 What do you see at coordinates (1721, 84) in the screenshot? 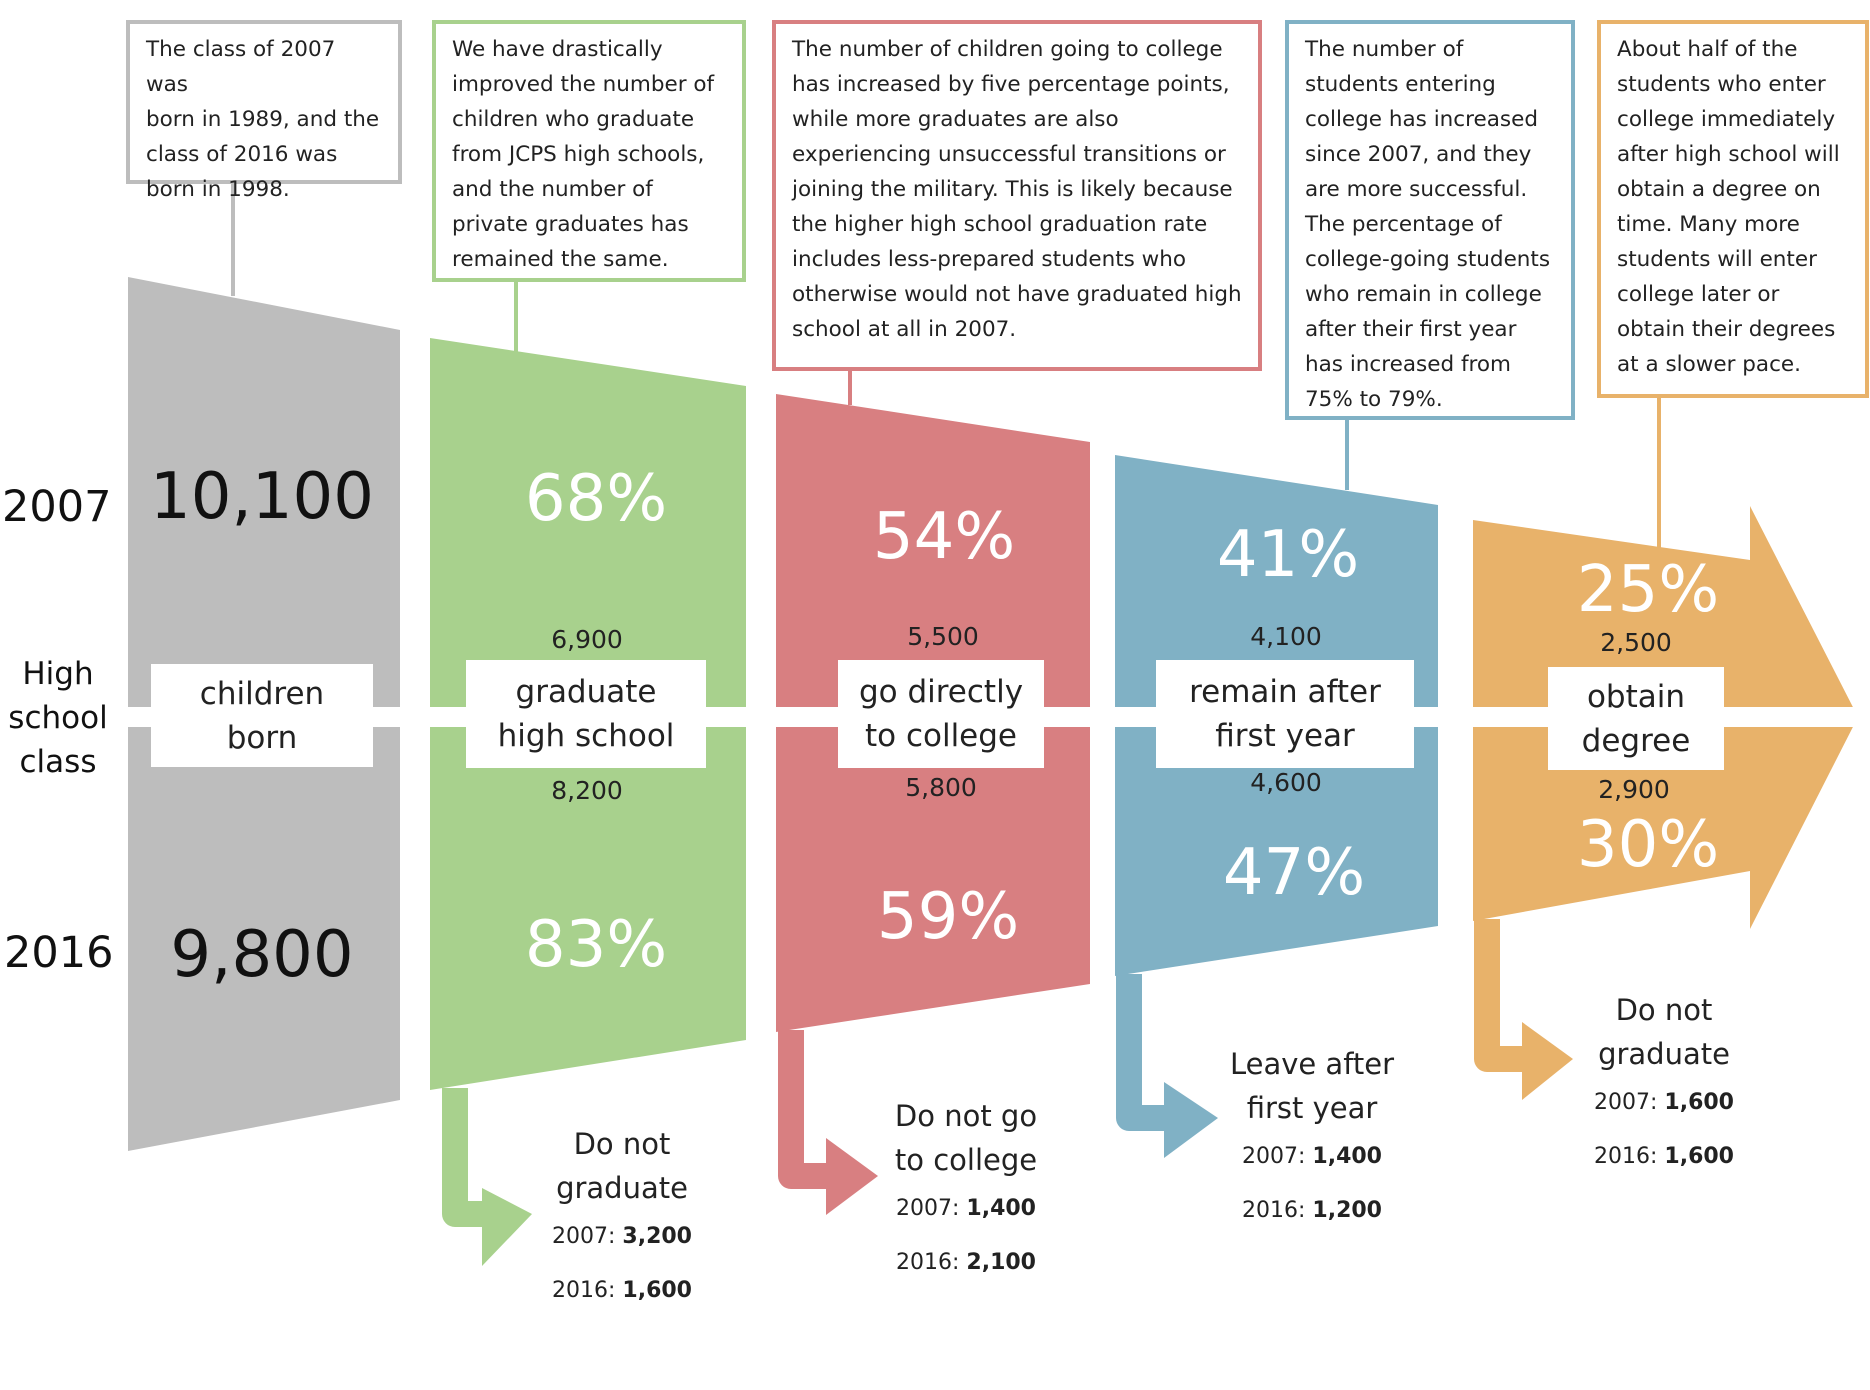
I see `note-line: students who enter` at bounding box center [1721, 84].